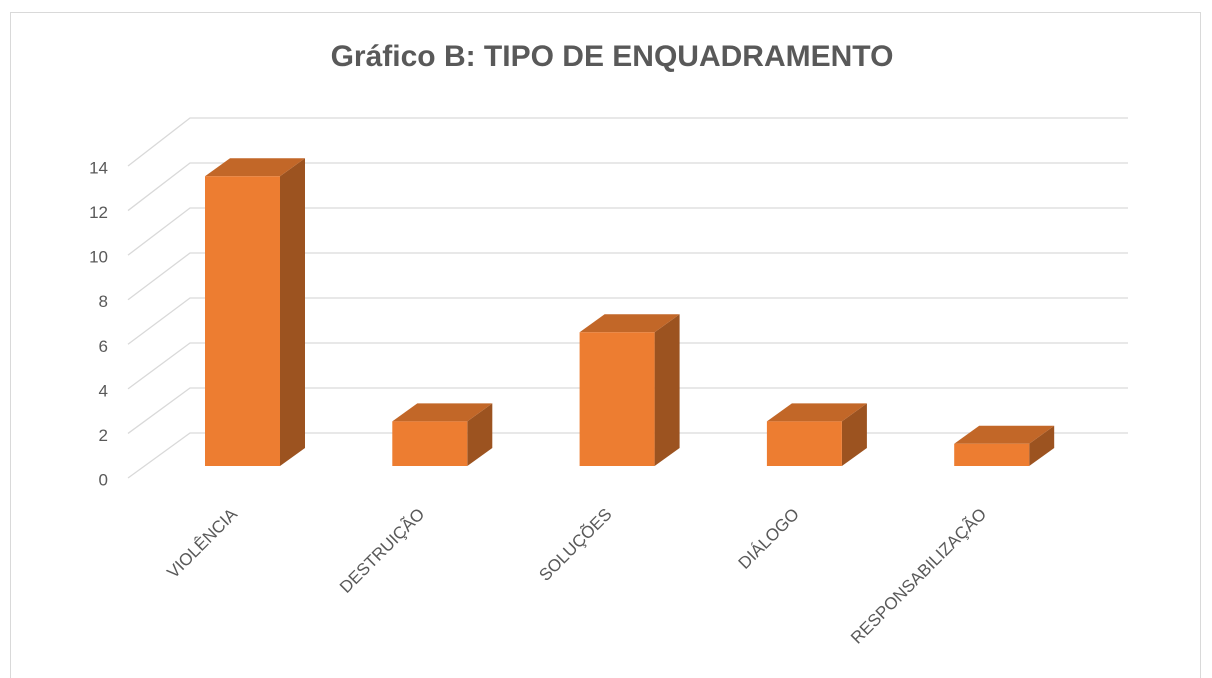 This screenshot has width=1212, height=678. What do you see at coordinates (103, 479) in the screenshot?
I see `y-tick-label: 0` at bounding box center [103, 479].